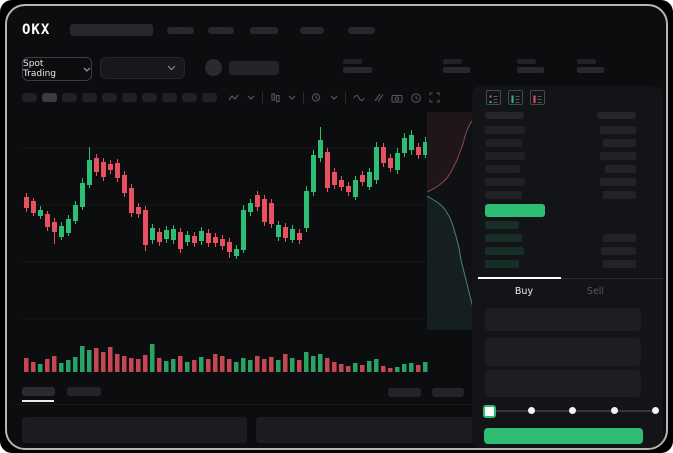 The height and width of the screenshot is (453, 673). What do you see at coordinates (453, 221) in the screenshot?
I see `depth-chart` at bounding box center [453, 221].